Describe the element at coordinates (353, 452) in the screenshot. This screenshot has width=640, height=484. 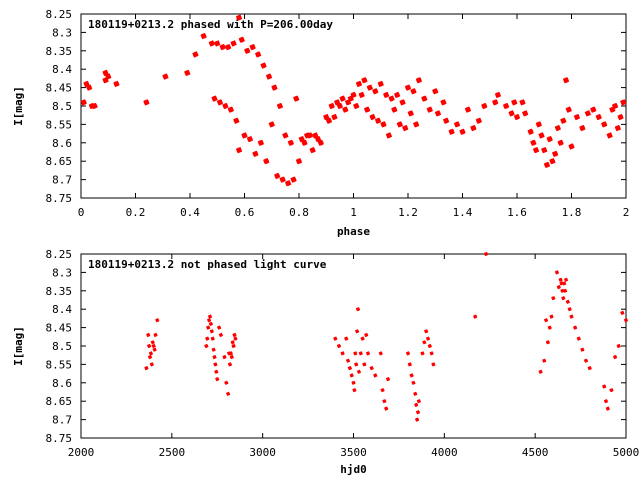
I see `x-tick-label: 3500` at that location.